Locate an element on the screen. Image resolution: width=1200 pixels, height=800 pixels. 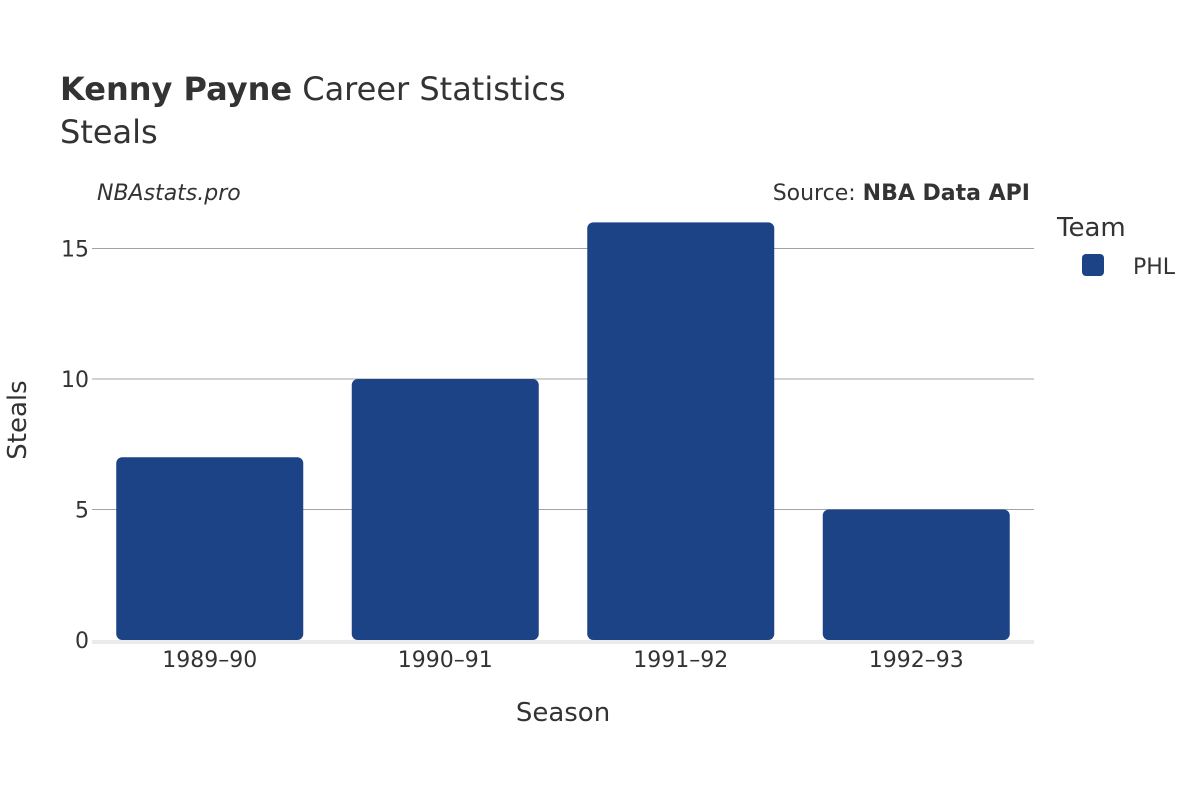
legend-swatch-phl is located at coordinates (1093, 265).